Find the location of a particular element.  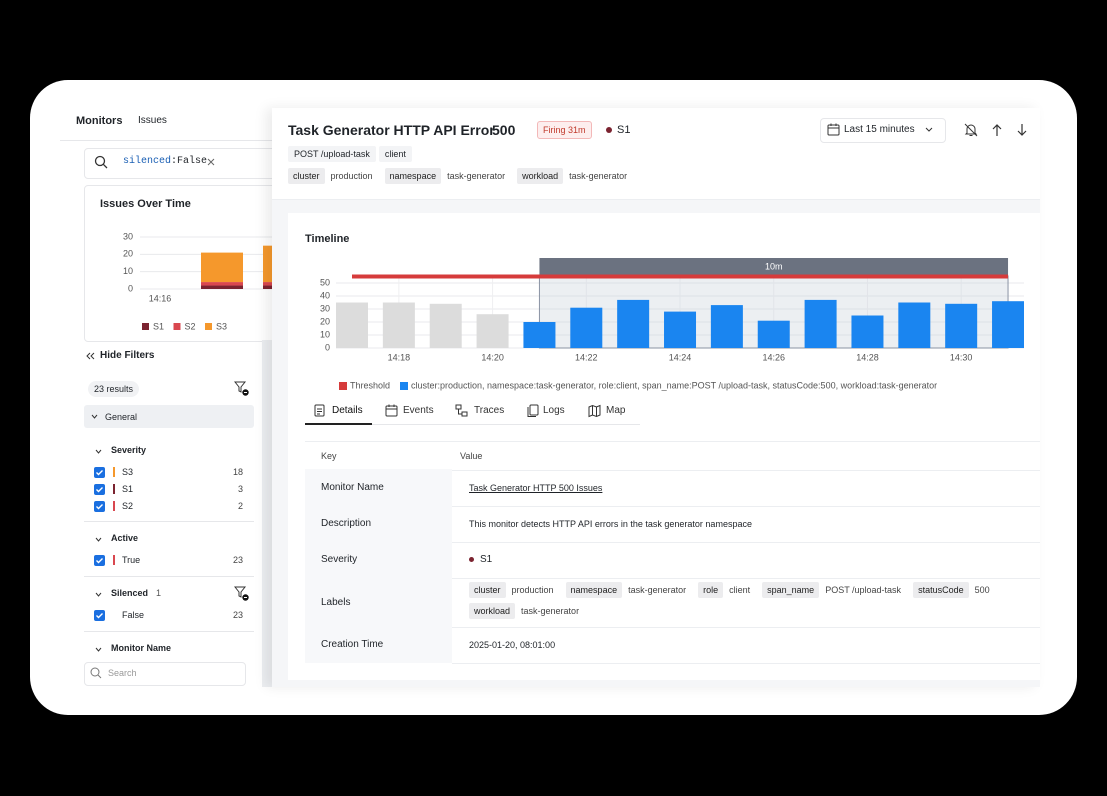

search-box is located at coordinates (165, 674).